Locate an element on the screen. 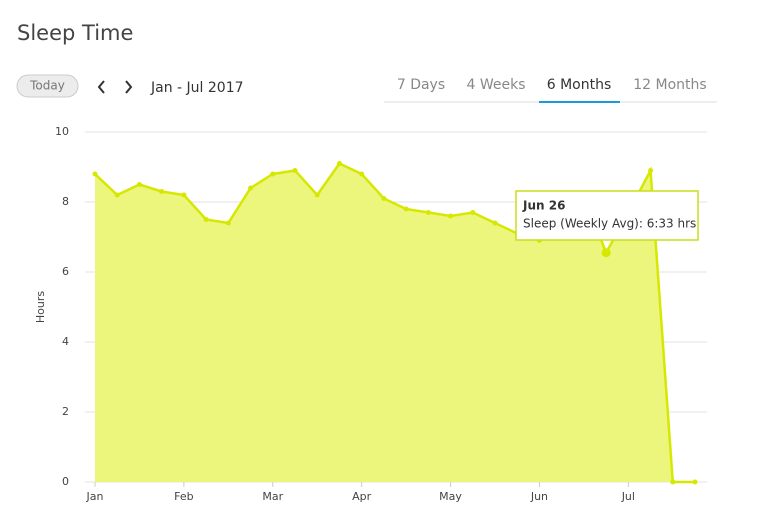 Image resolution: width=778 pixels, height=521 pixels. tab: 7 Days is located at coordinates (421, 85).